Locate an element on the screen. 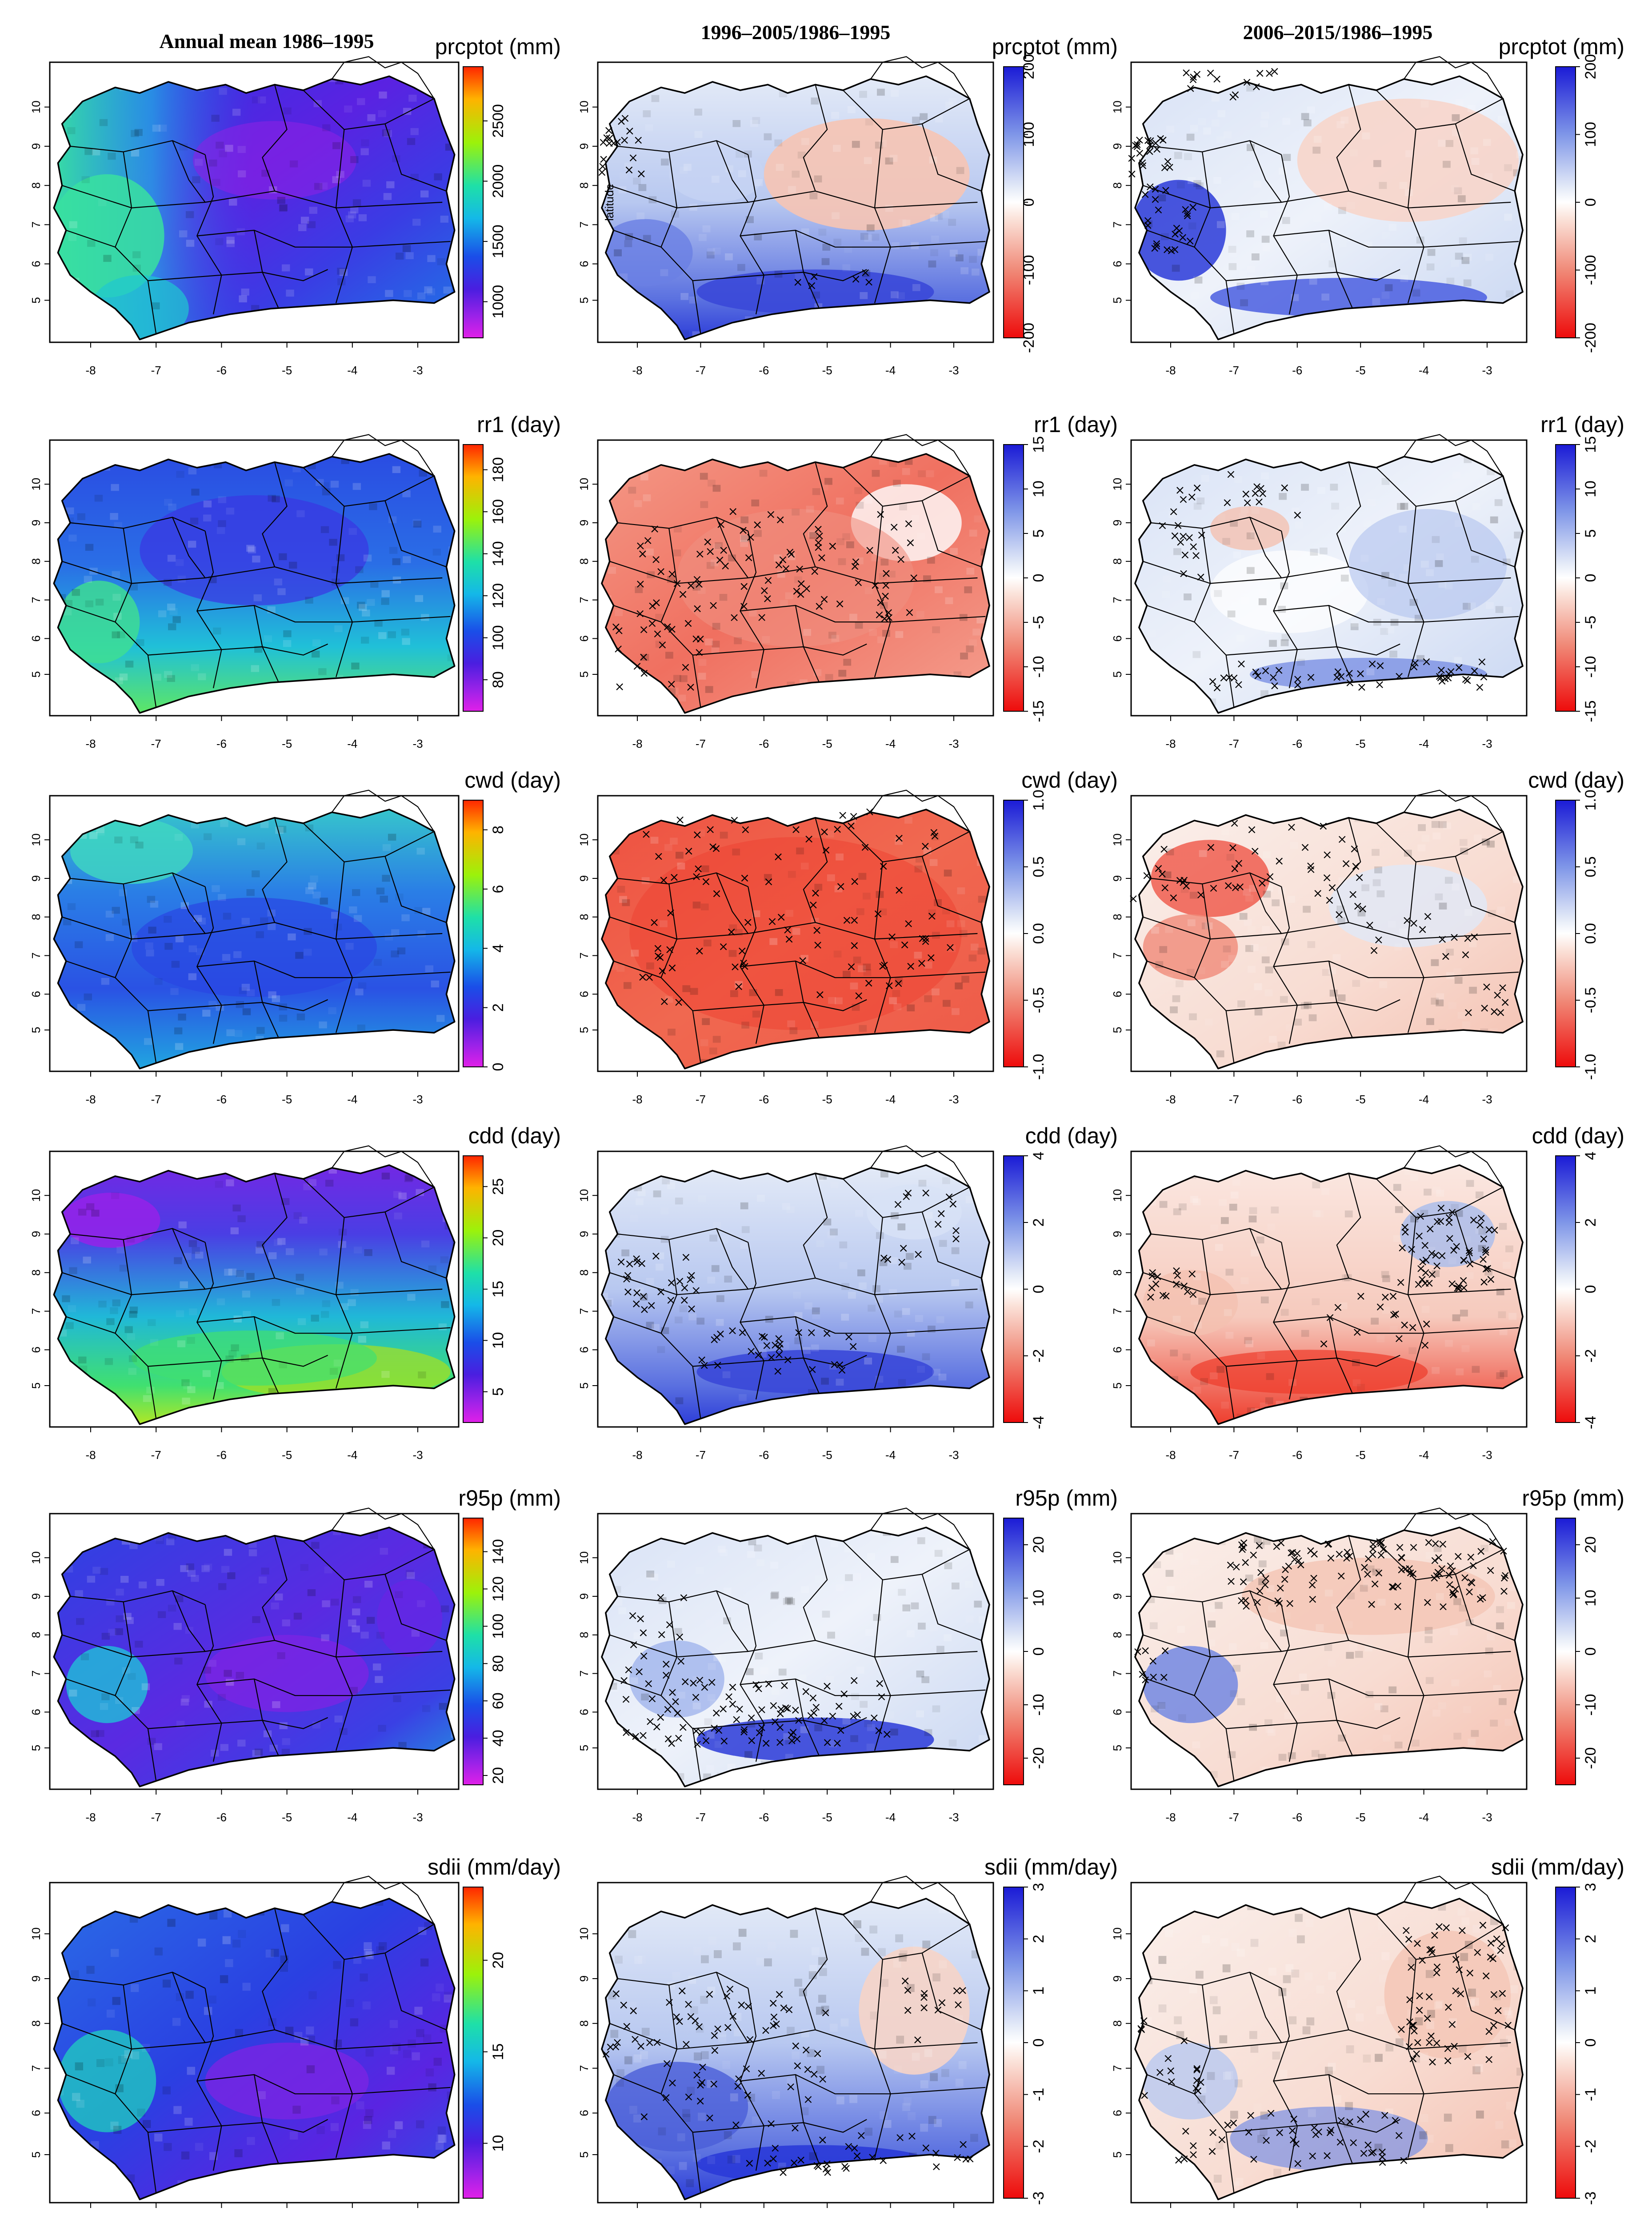 This screenshot has width=1652, height=2216. x-tick-label: -5 is located at coordinates (827, 743).